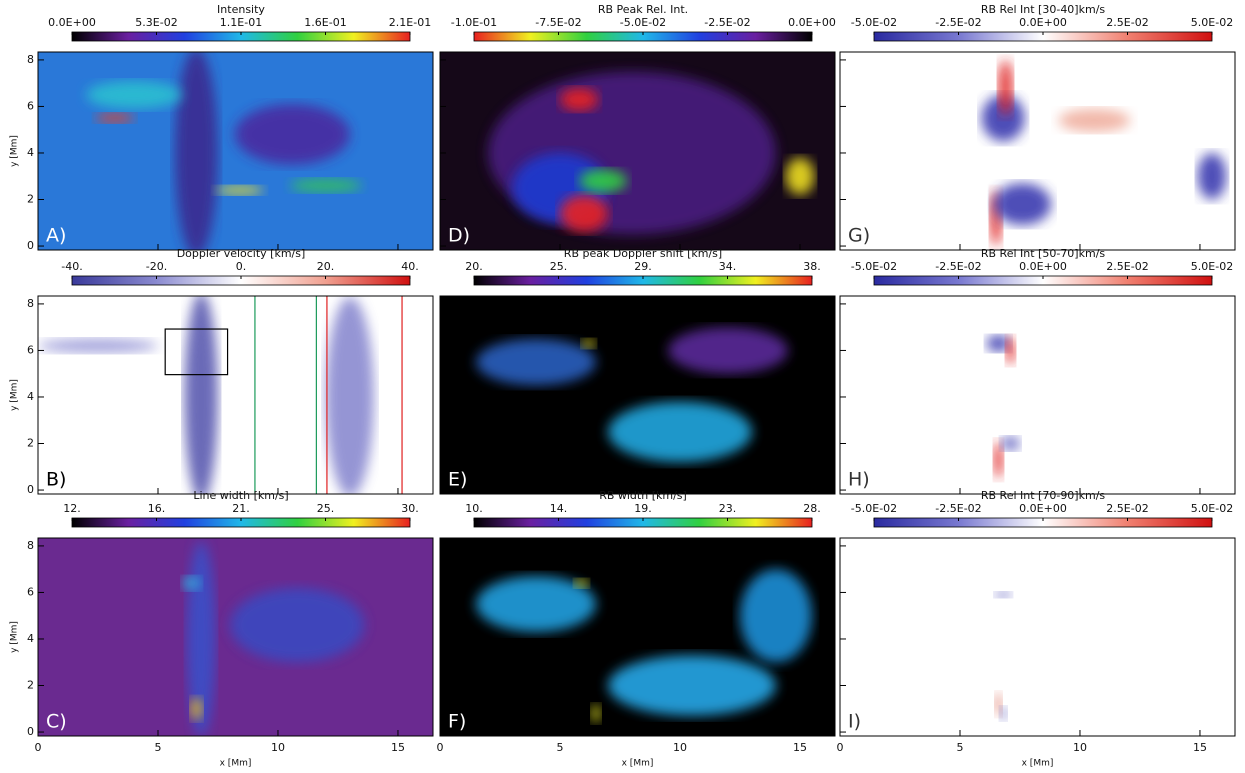 The image size is (1245, 773). What do you see at coordinates (859, 236) in the screenshot?
I see `panel-label: G)` at bounding box center [859, 236].